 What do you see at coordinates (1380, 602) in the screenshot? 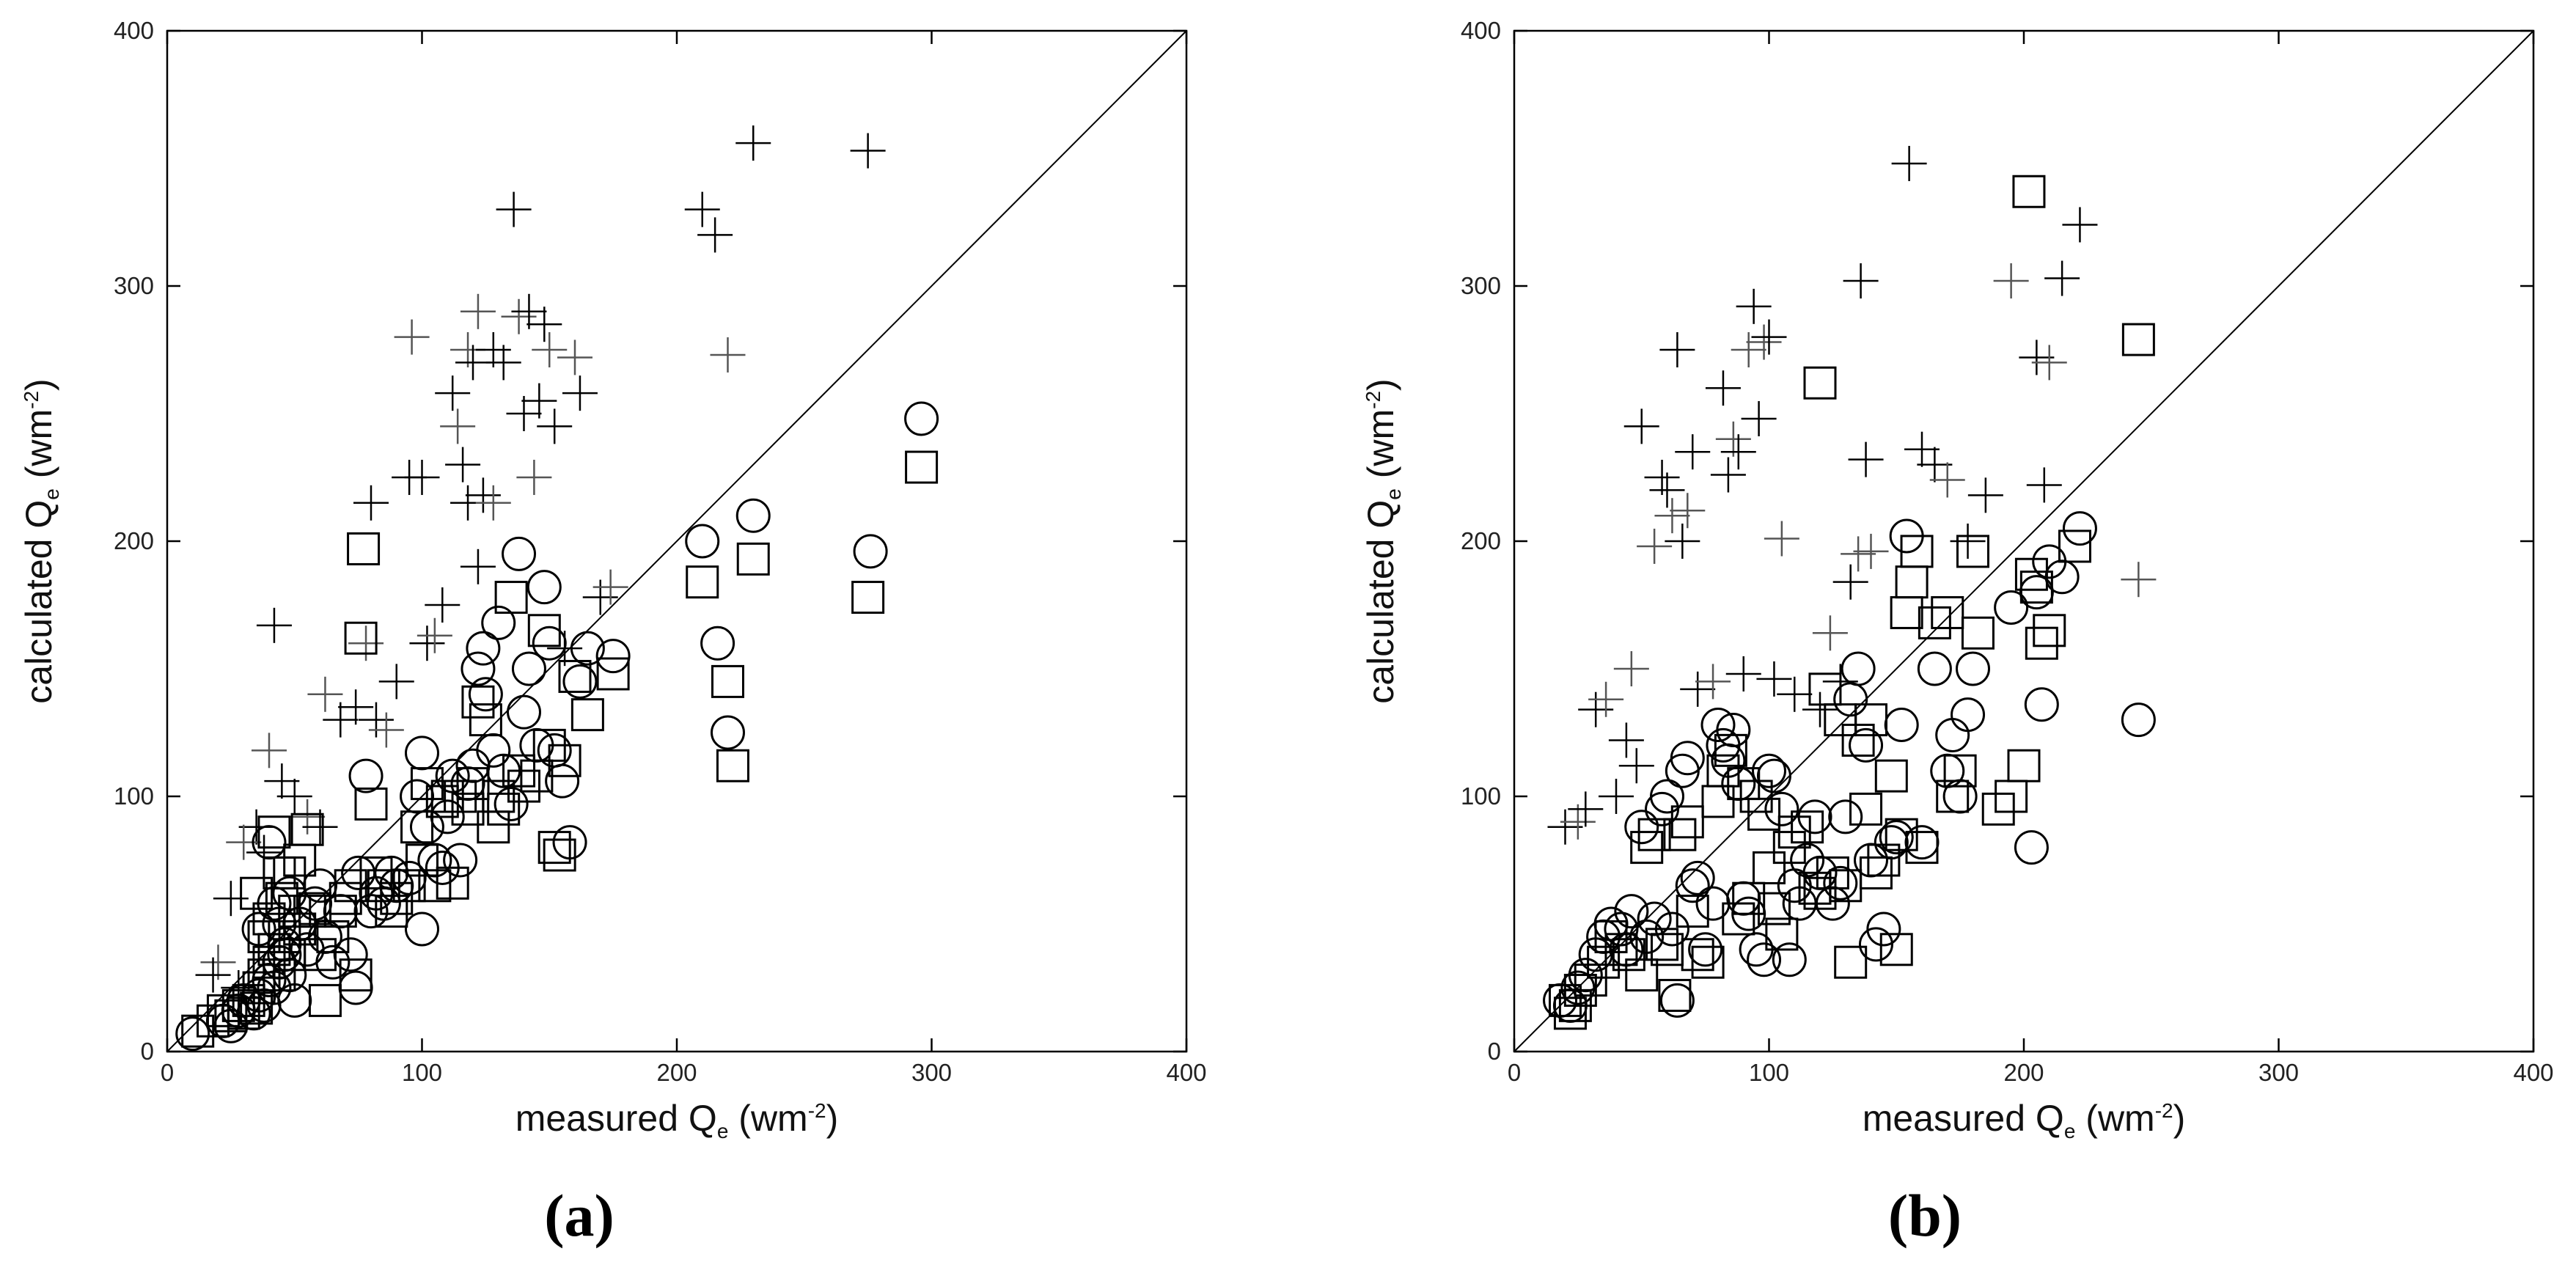
I see `y-axis-title-main: calculated Q` at bounding box center [1380, 602].